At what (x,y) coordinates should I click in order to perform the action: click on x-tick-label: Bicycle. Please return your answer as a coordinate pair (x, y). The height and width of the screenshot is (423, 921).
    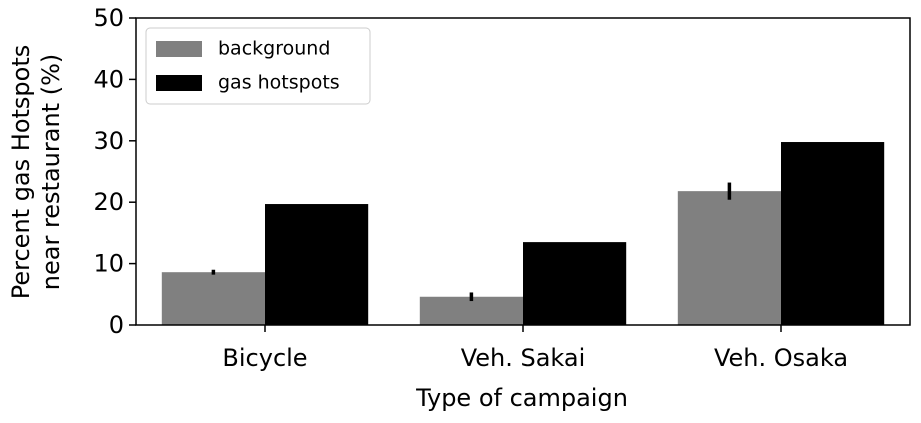
    Looking at the image, I should click on (264, 358).